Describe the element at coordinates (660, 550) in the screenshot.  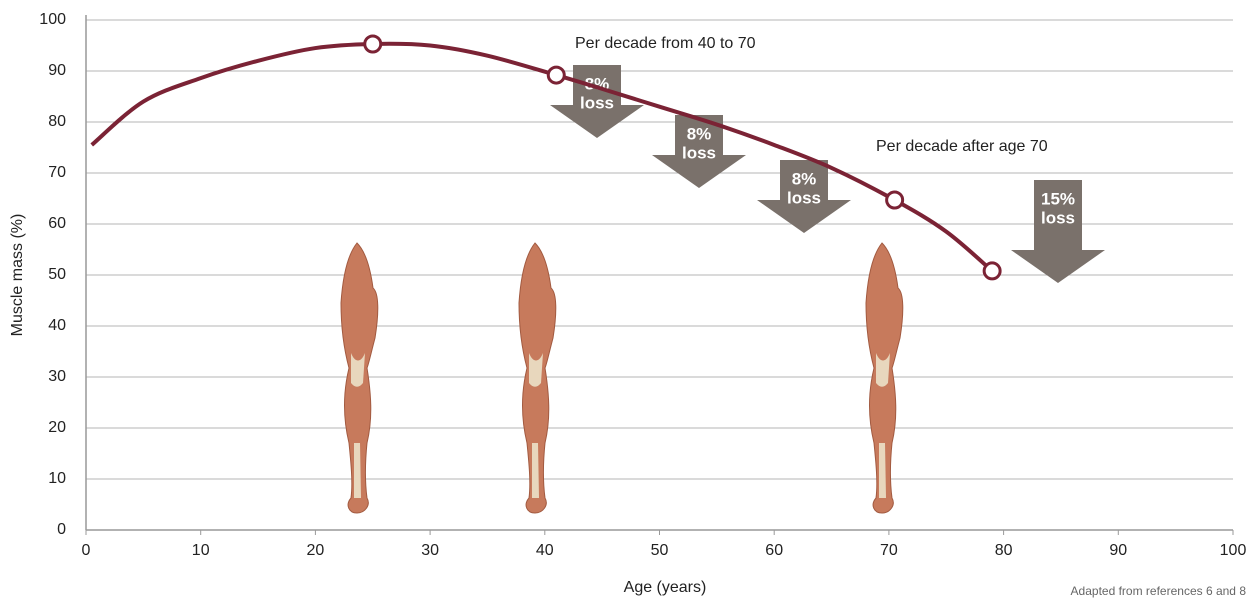
I see `x-tick-label: 50` at that location.